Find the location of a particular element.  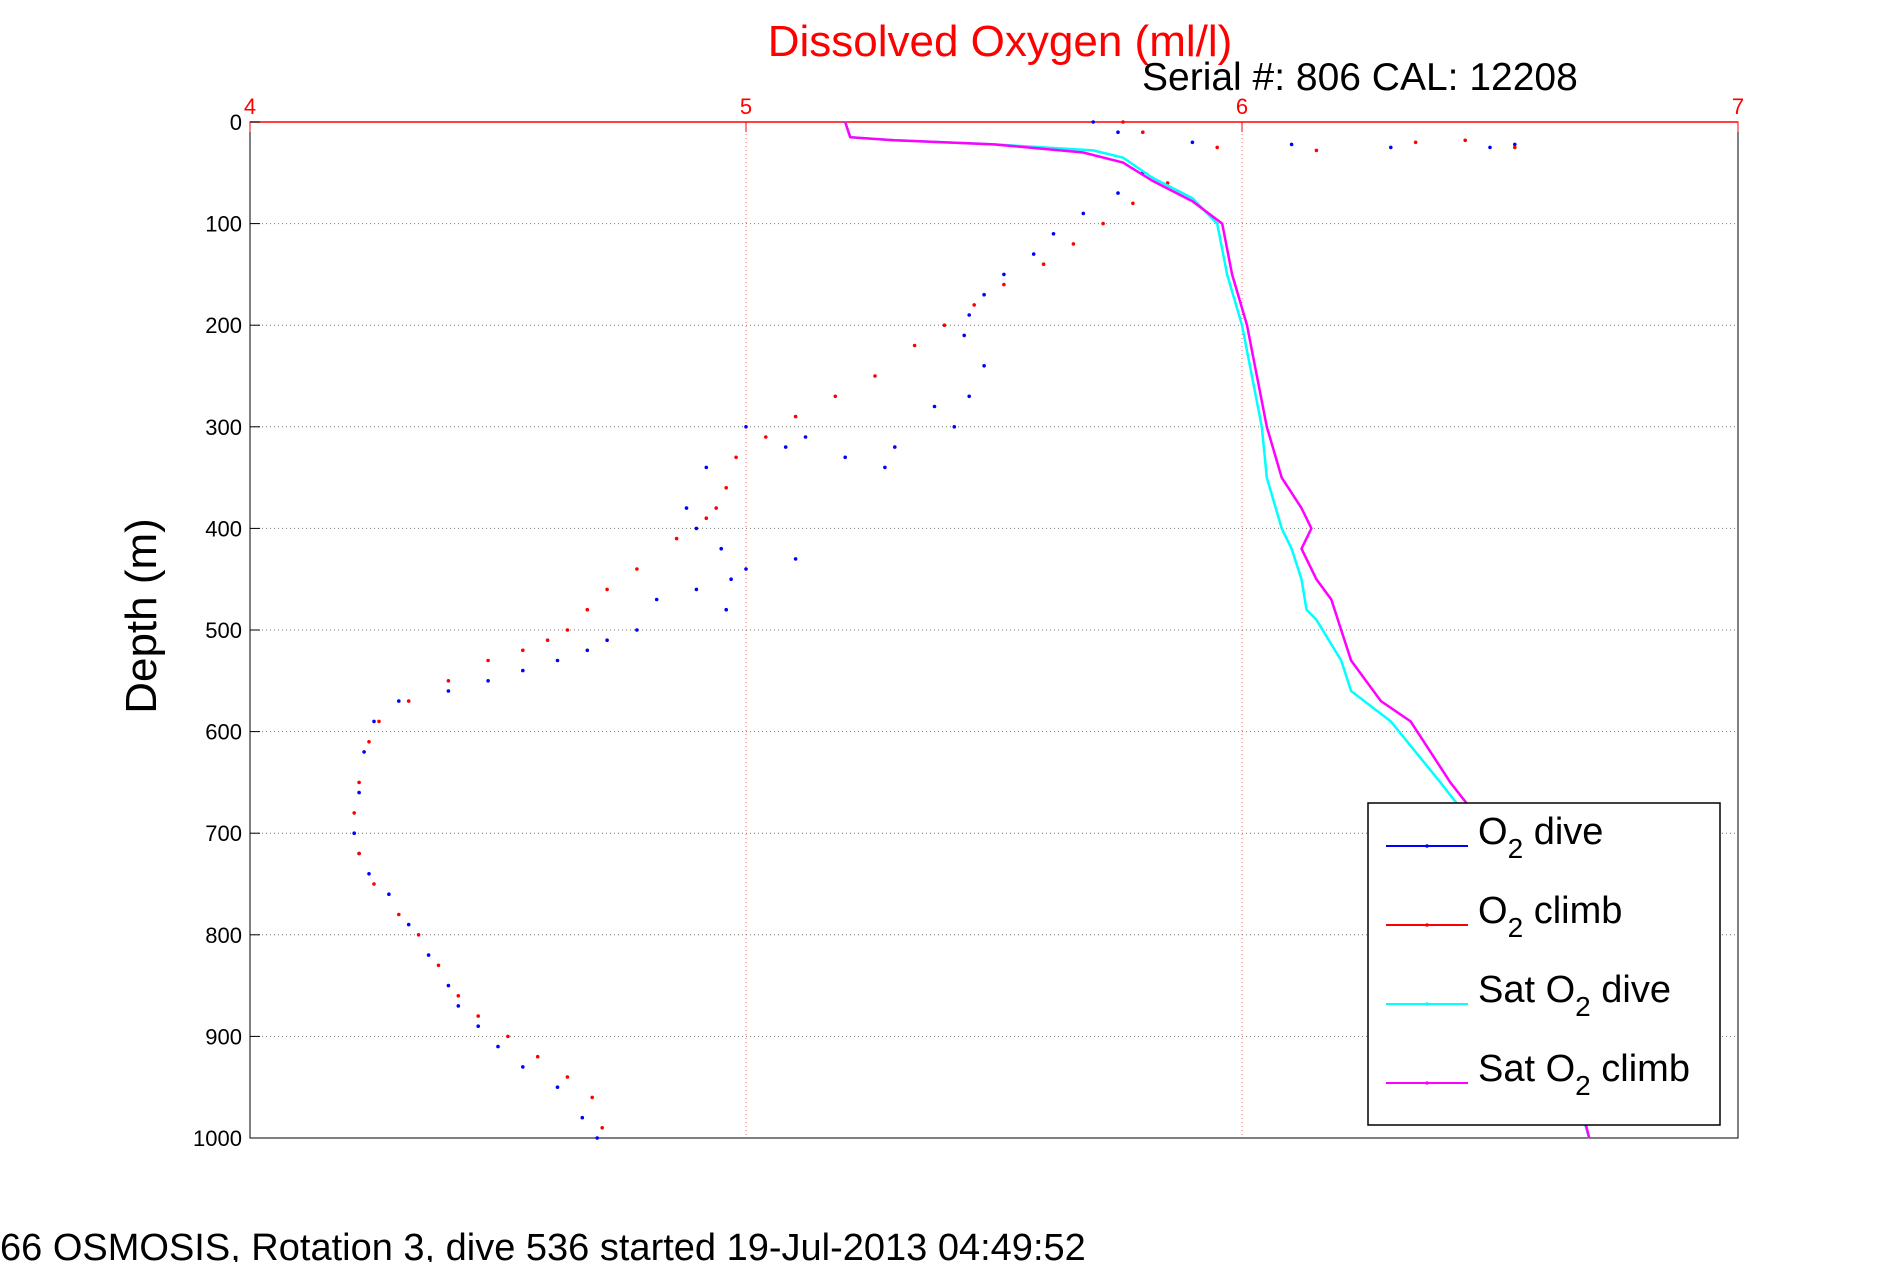

legend-entry-main: Sat O is located at coordinates (1526, 1069).